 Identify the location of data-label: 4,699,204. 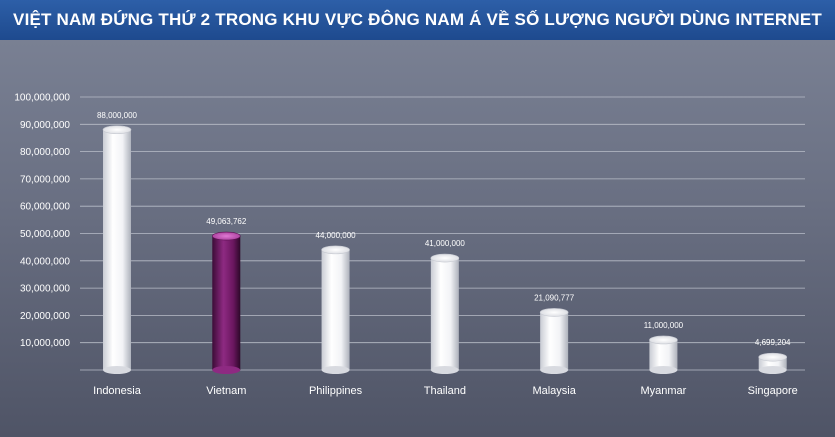
(773, 342).